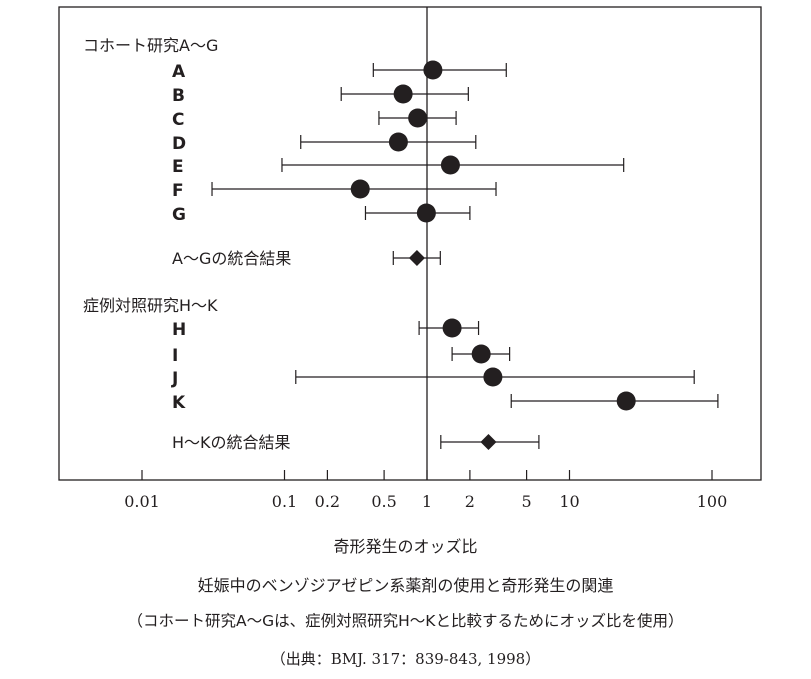 This screenshot has height=679, width=811. Describe the element at coordinates (179, 330) in the screenshot. I see `study-label: H` at that location.